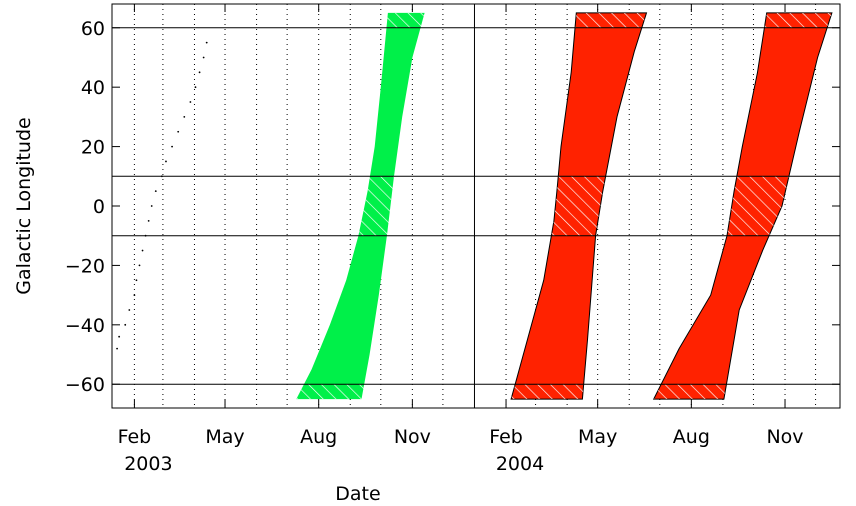 The width and height of the screenshot is (856, 506). Describe the element at coordinates (162, 195) in the screenshot. I see `scatter-layer` at that location.